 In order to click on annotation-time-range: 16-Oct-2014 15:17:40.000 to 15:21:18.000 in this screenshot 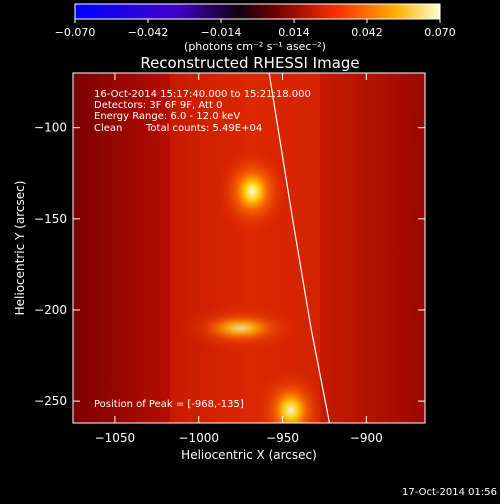, I will do `click(202, 94)`.